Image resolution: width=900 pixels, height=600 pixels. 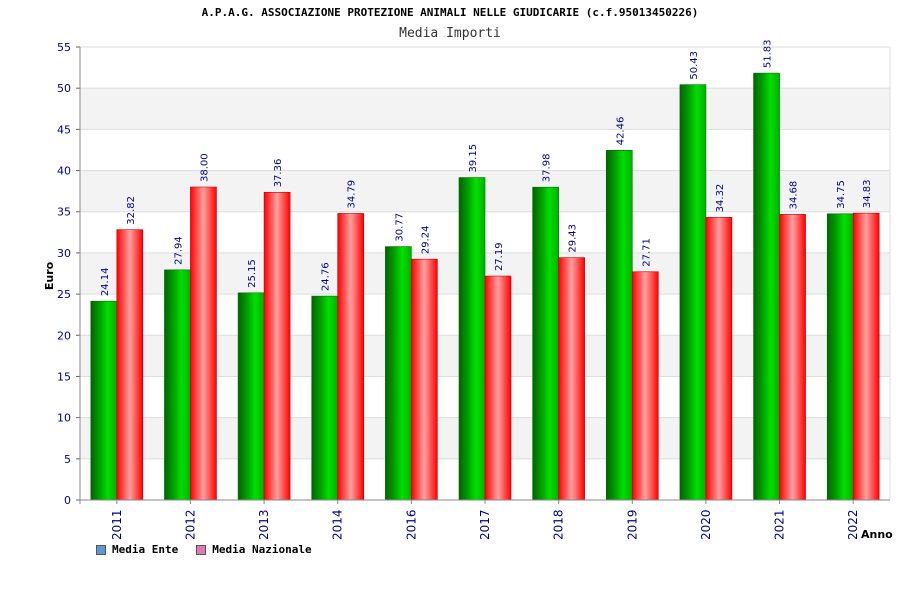 I want to click on value-label: 51.83, so click(x=768, y=53).